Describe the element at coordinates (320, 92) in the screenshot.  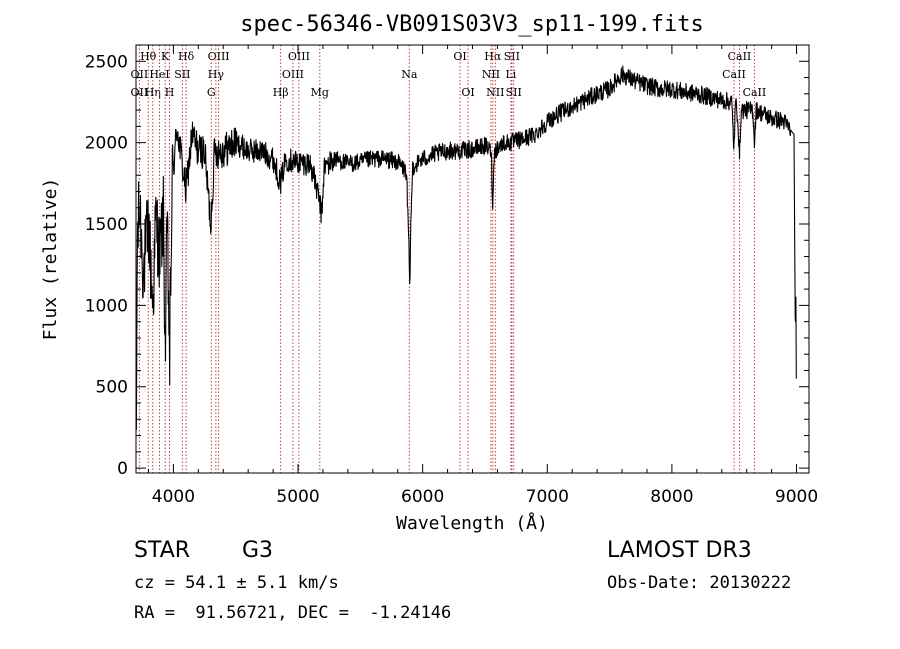
I see `line-marker-label: Mg` at that location.